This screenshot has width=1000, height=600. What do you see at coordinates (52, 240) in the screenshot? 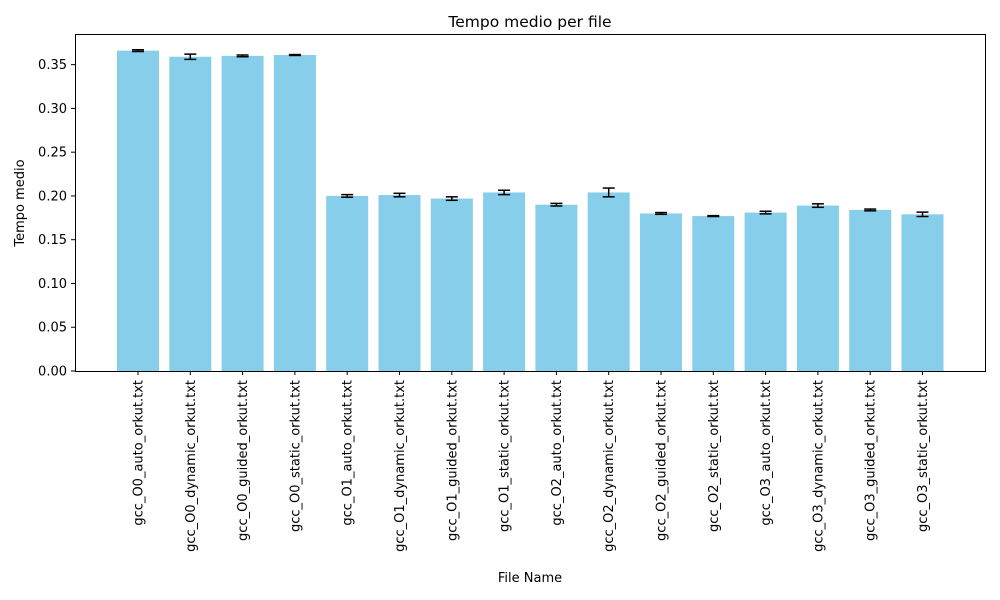
I see `y-tick-label: 0.15` at bounding box center [52, 240].